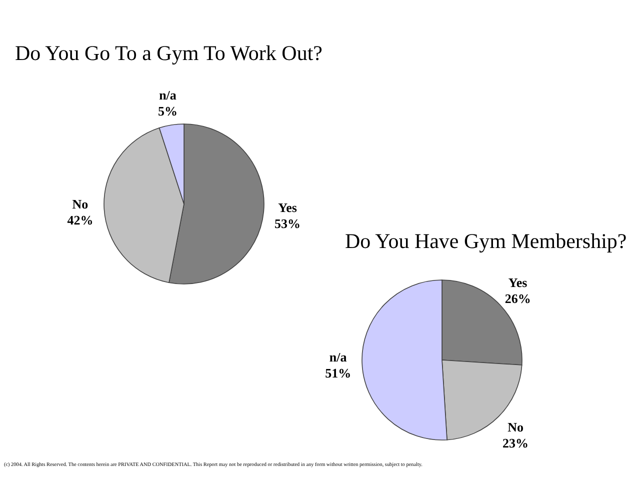  Describe the element at coordinates (515, 443) in the screenshot. I see `data-label: 23%` at that location.